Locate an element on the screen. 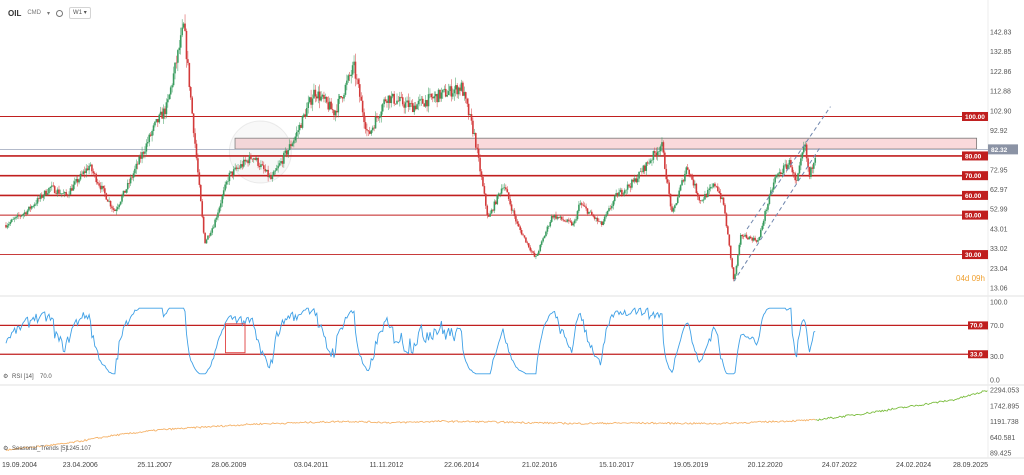 The height and width of the screenshot is (475, 1024). date-tick-label: 23.04.2006 is located at coordinates (80, 465).